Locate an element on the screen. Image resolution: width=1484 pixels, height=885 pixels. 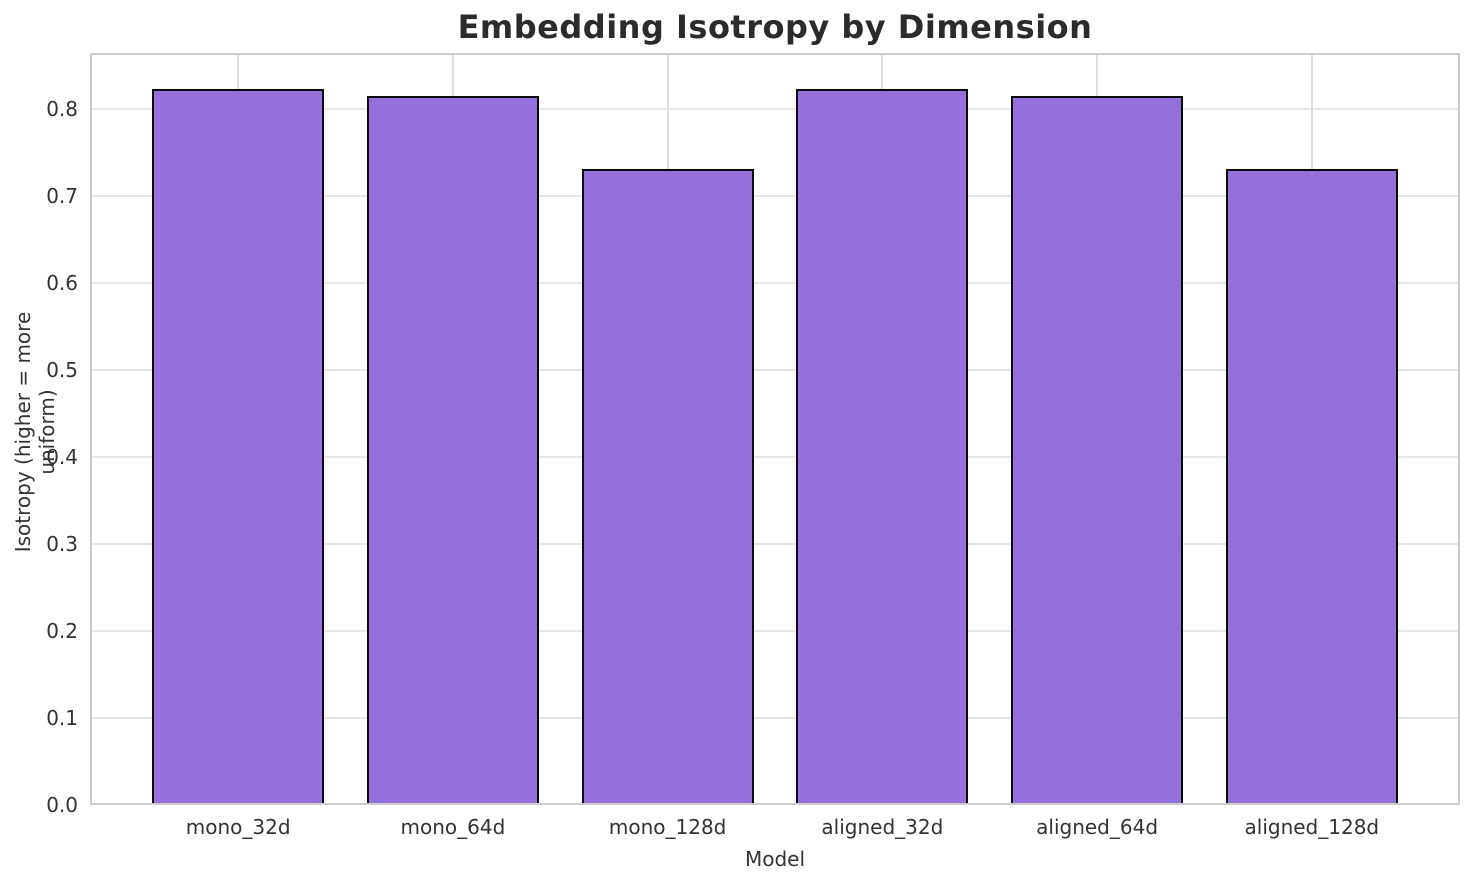
x-tick-label-aligned_64d: aligned_64d is located at coordinates (1097, 827).